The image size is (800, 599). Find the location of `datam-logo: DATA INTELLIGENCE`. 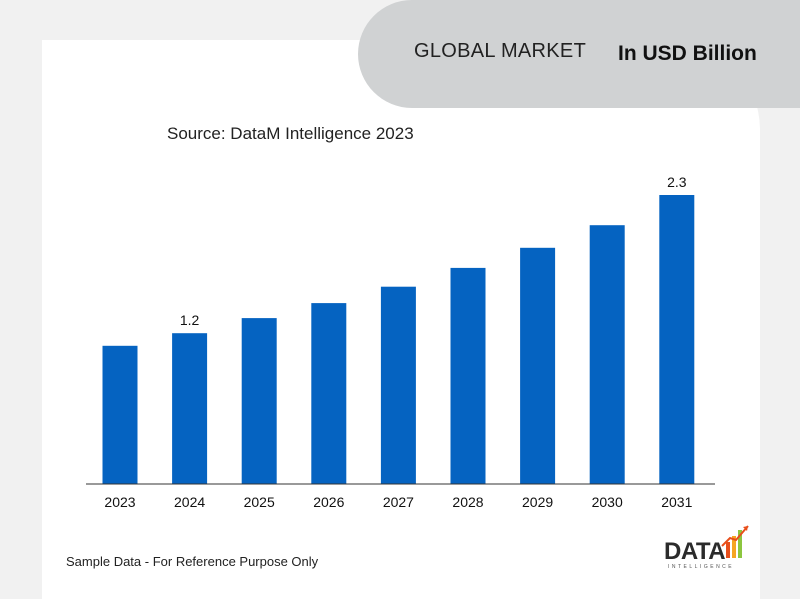

datam-logo: DATA INTELLIGENCE is located at coordinates (709, 547).